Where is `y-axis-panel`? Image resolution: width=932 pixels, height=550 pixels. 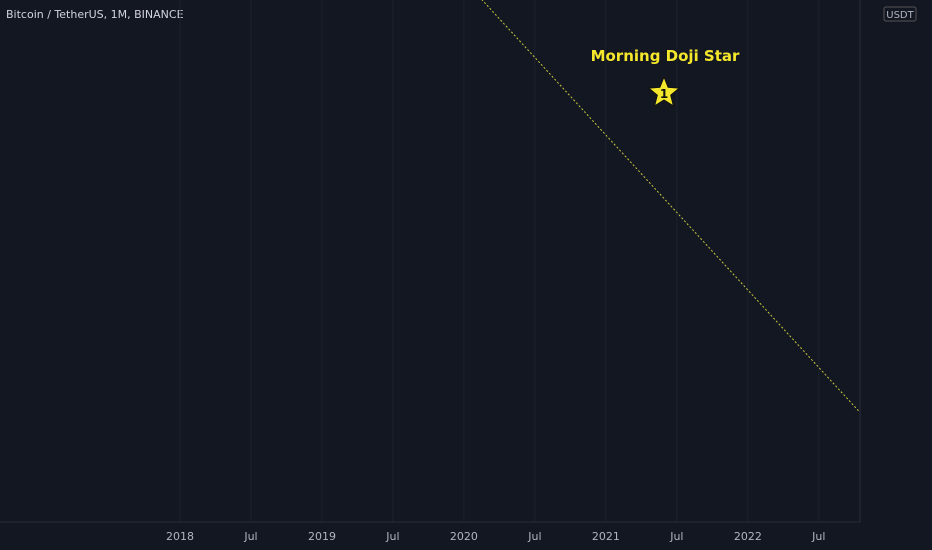 y-axis-panel is located at coordinates (896, 275).